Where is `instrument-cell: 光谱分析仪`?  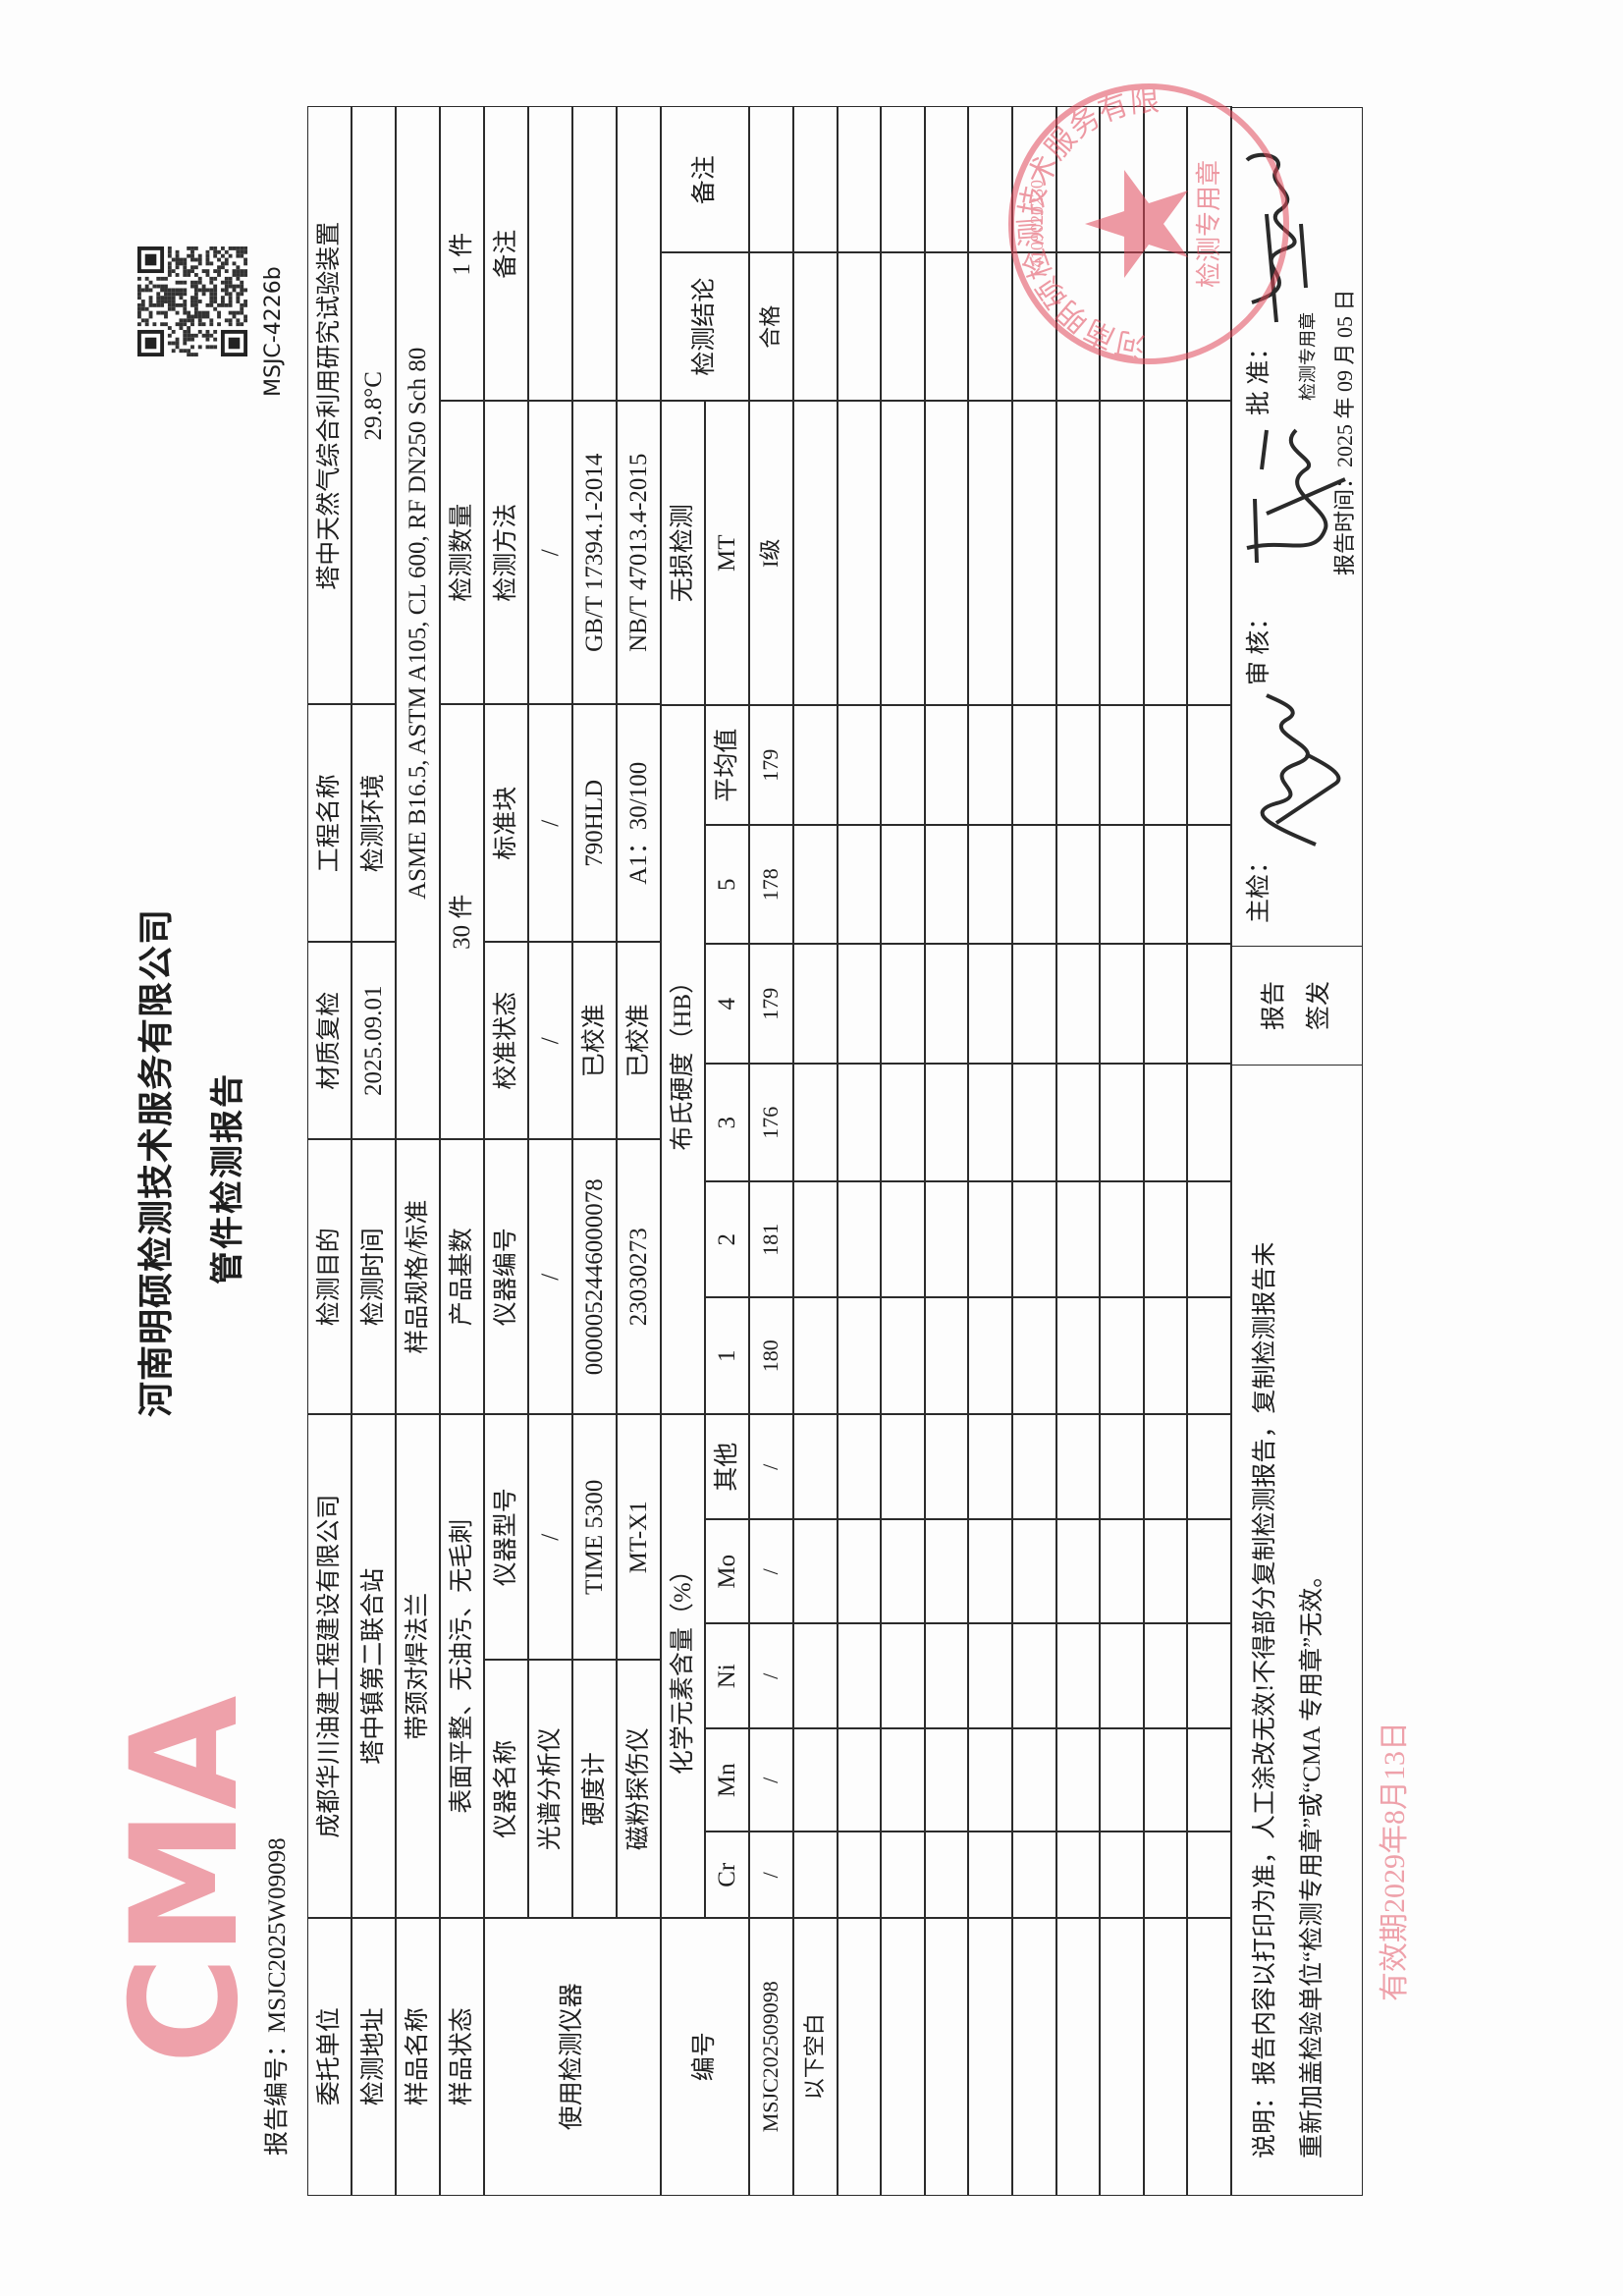 instrument-cell: 光谱分析仪 is located at coordinates (550, 1789).